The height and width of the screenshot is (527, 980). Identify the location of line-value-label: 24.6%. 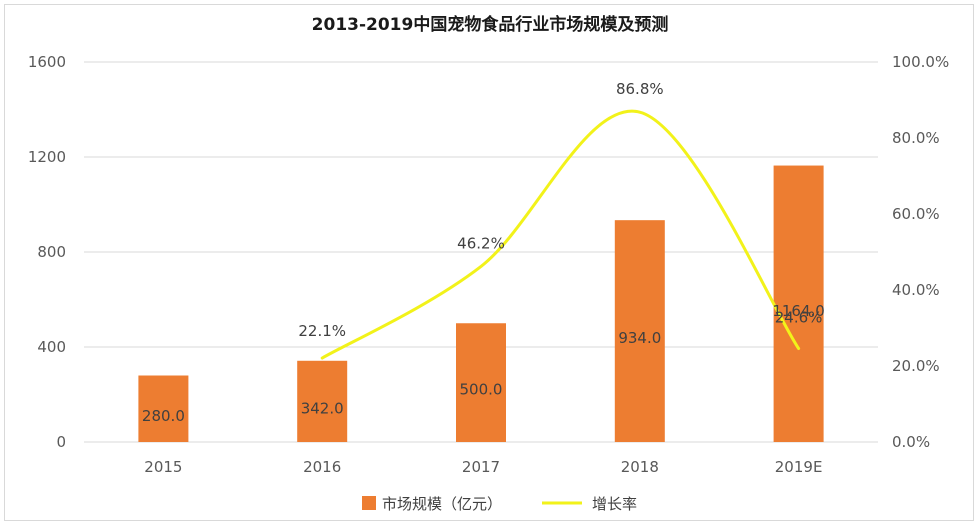
(799, 318).